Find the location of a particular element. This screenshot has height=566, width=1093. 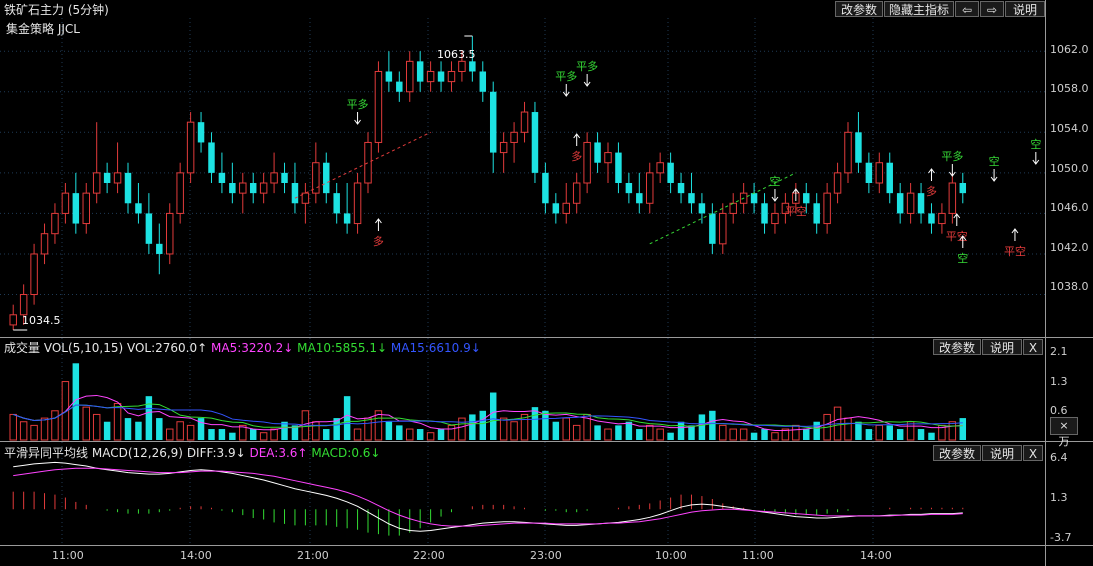

y-tick-1058: 1058.0 is located at coordinates (1069, 88).